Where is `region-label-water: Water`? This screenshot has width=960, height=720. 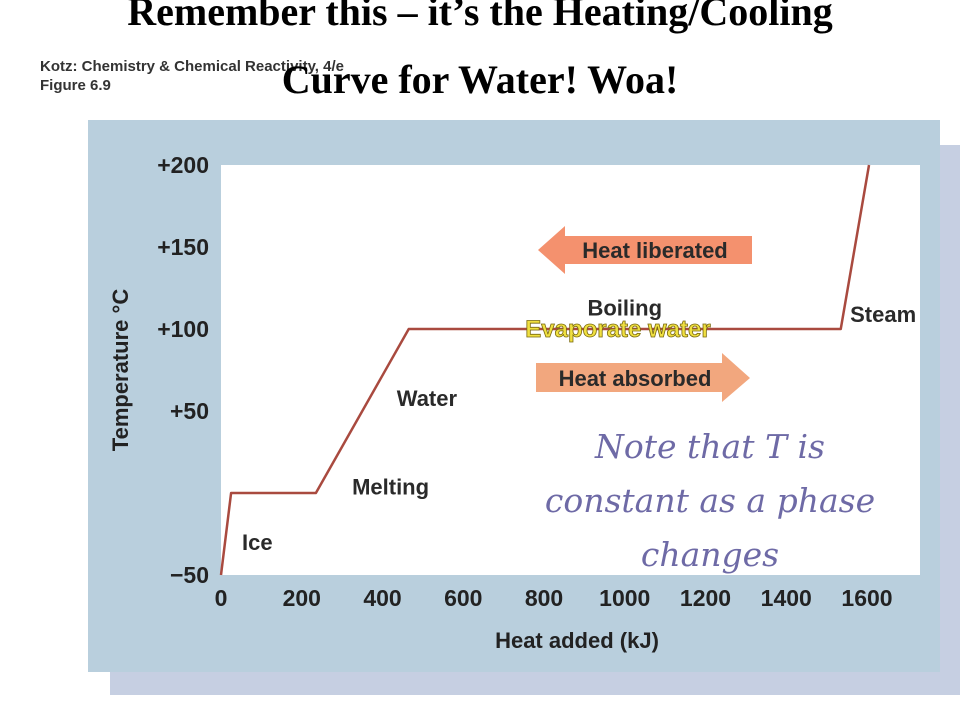 region-label-water: Water is located at coordinates (427, 398).